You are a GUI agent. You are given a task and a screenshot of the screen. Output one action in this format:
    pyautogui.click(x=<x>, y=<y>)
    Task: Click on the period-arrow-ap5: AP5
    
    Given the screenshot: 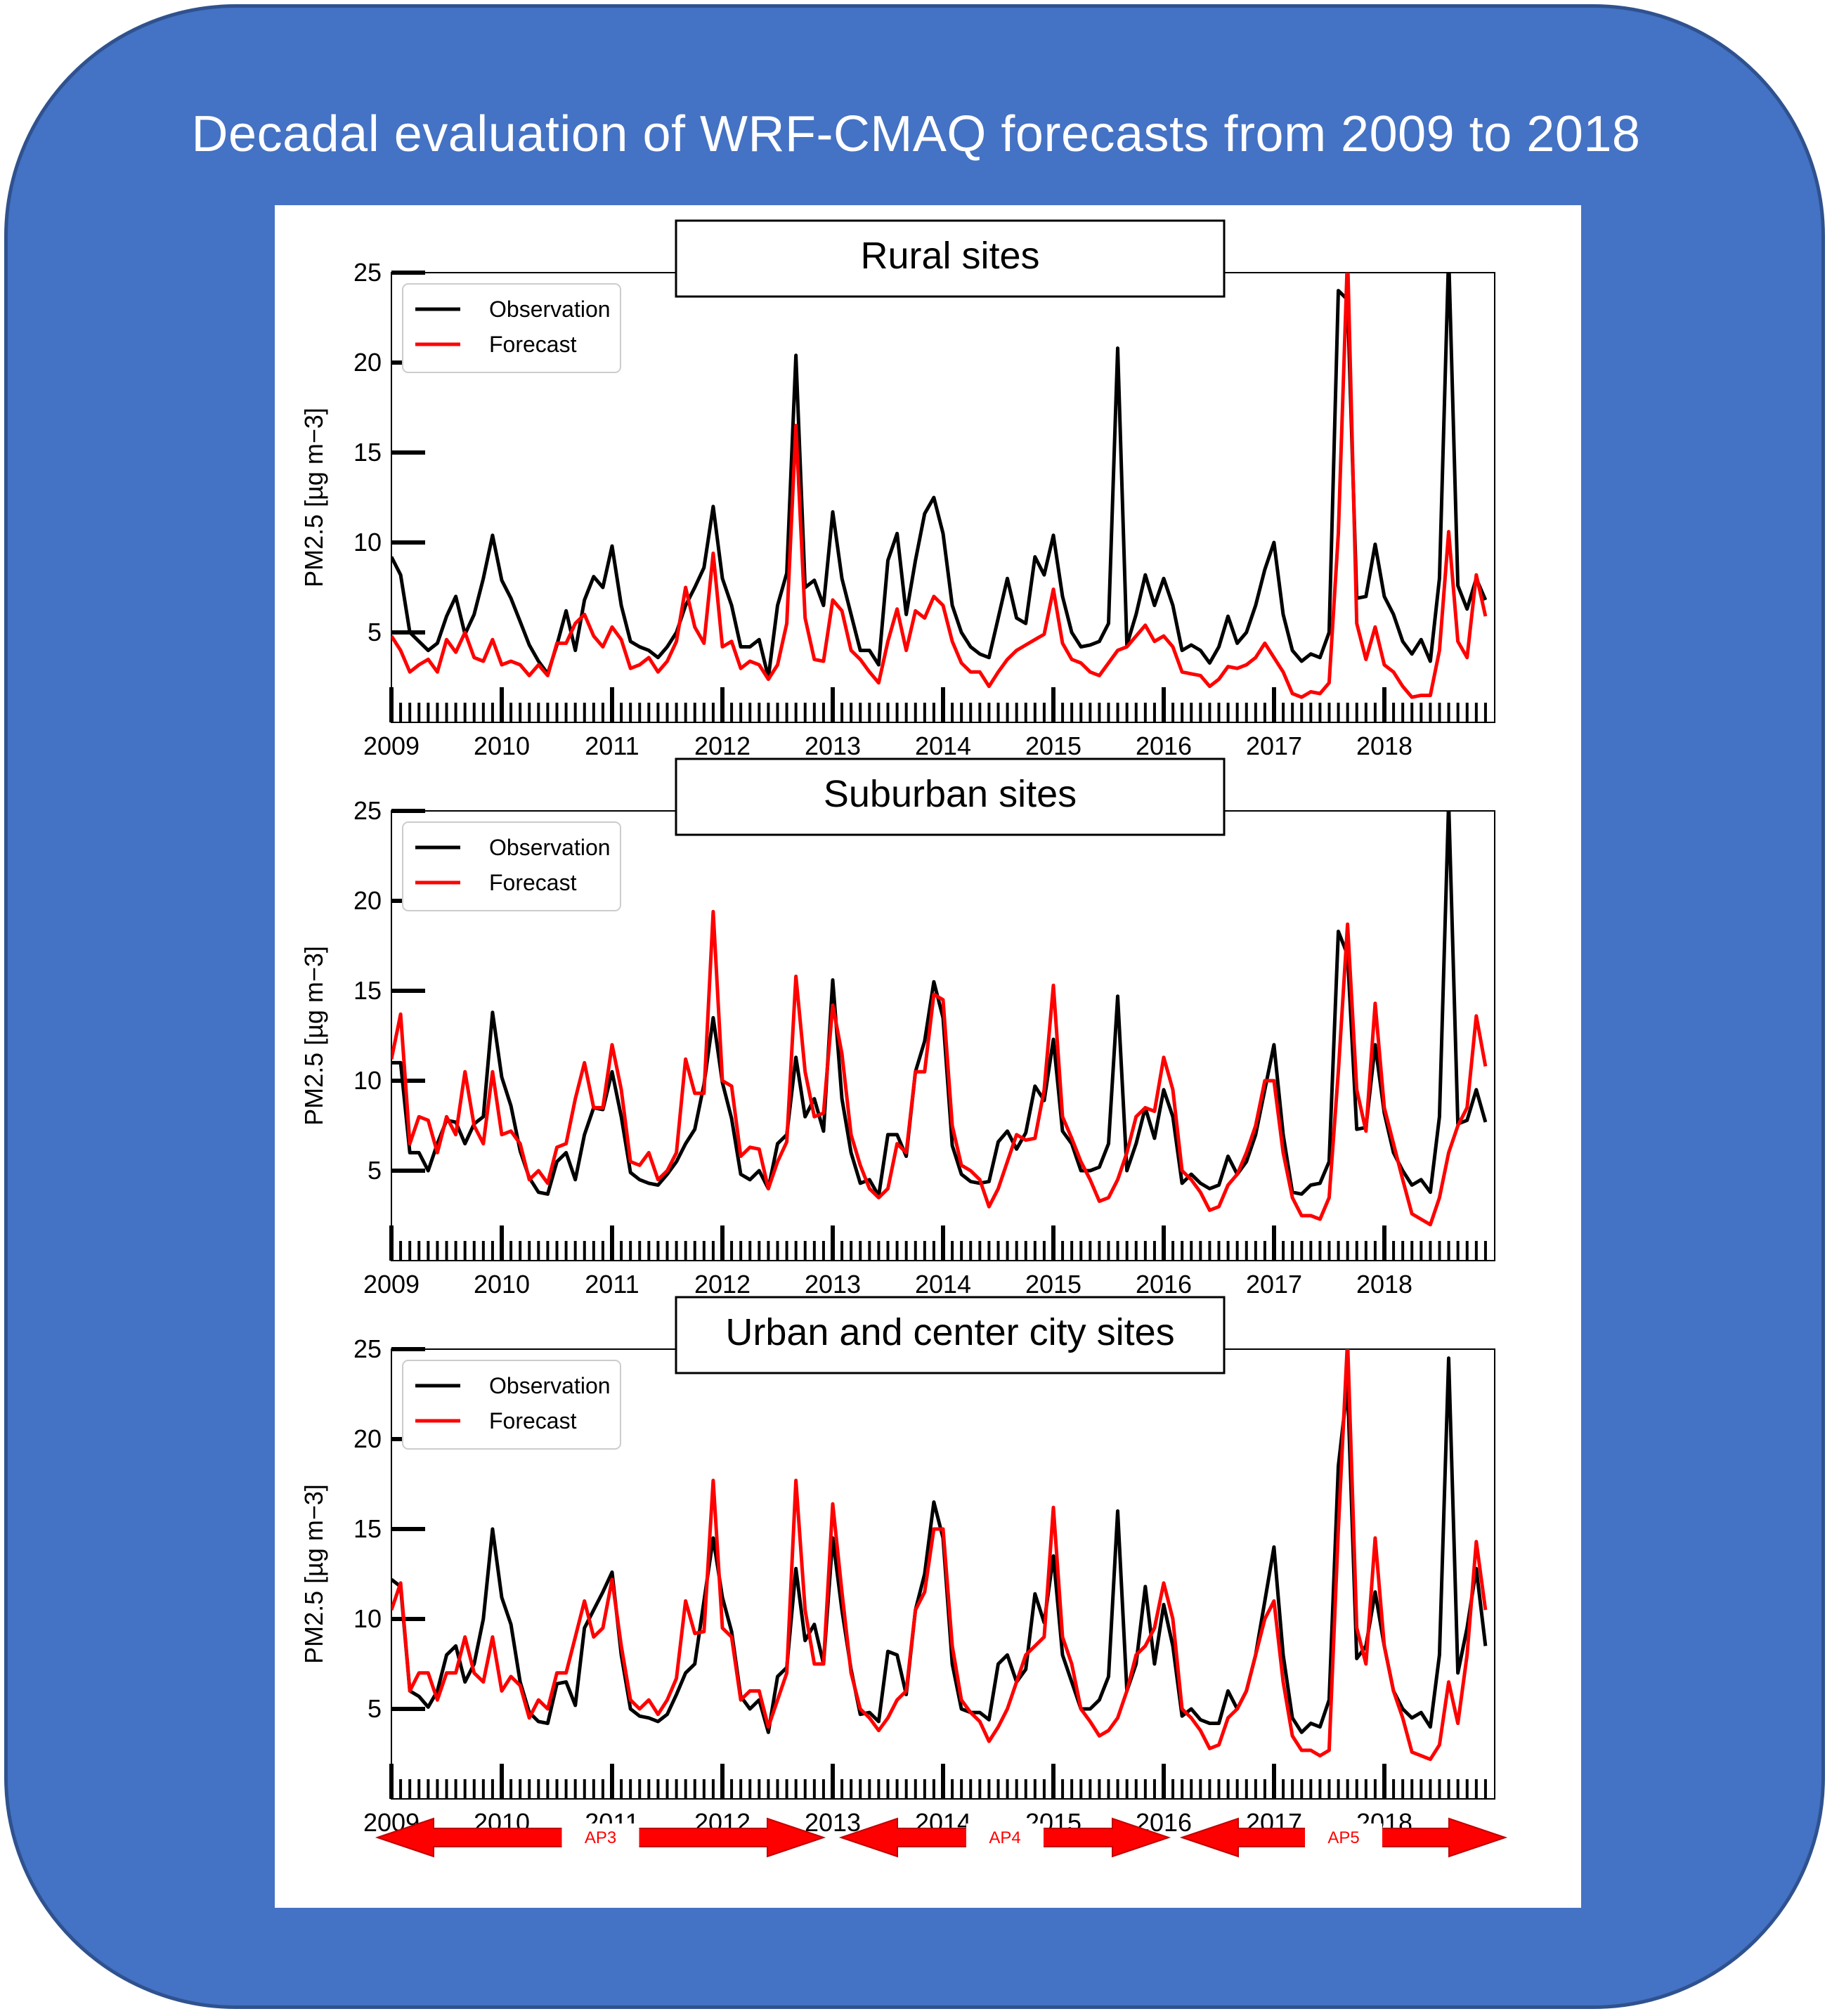 What is the action you would take?
    pyautogui.click(x=1343, y=1837)
    